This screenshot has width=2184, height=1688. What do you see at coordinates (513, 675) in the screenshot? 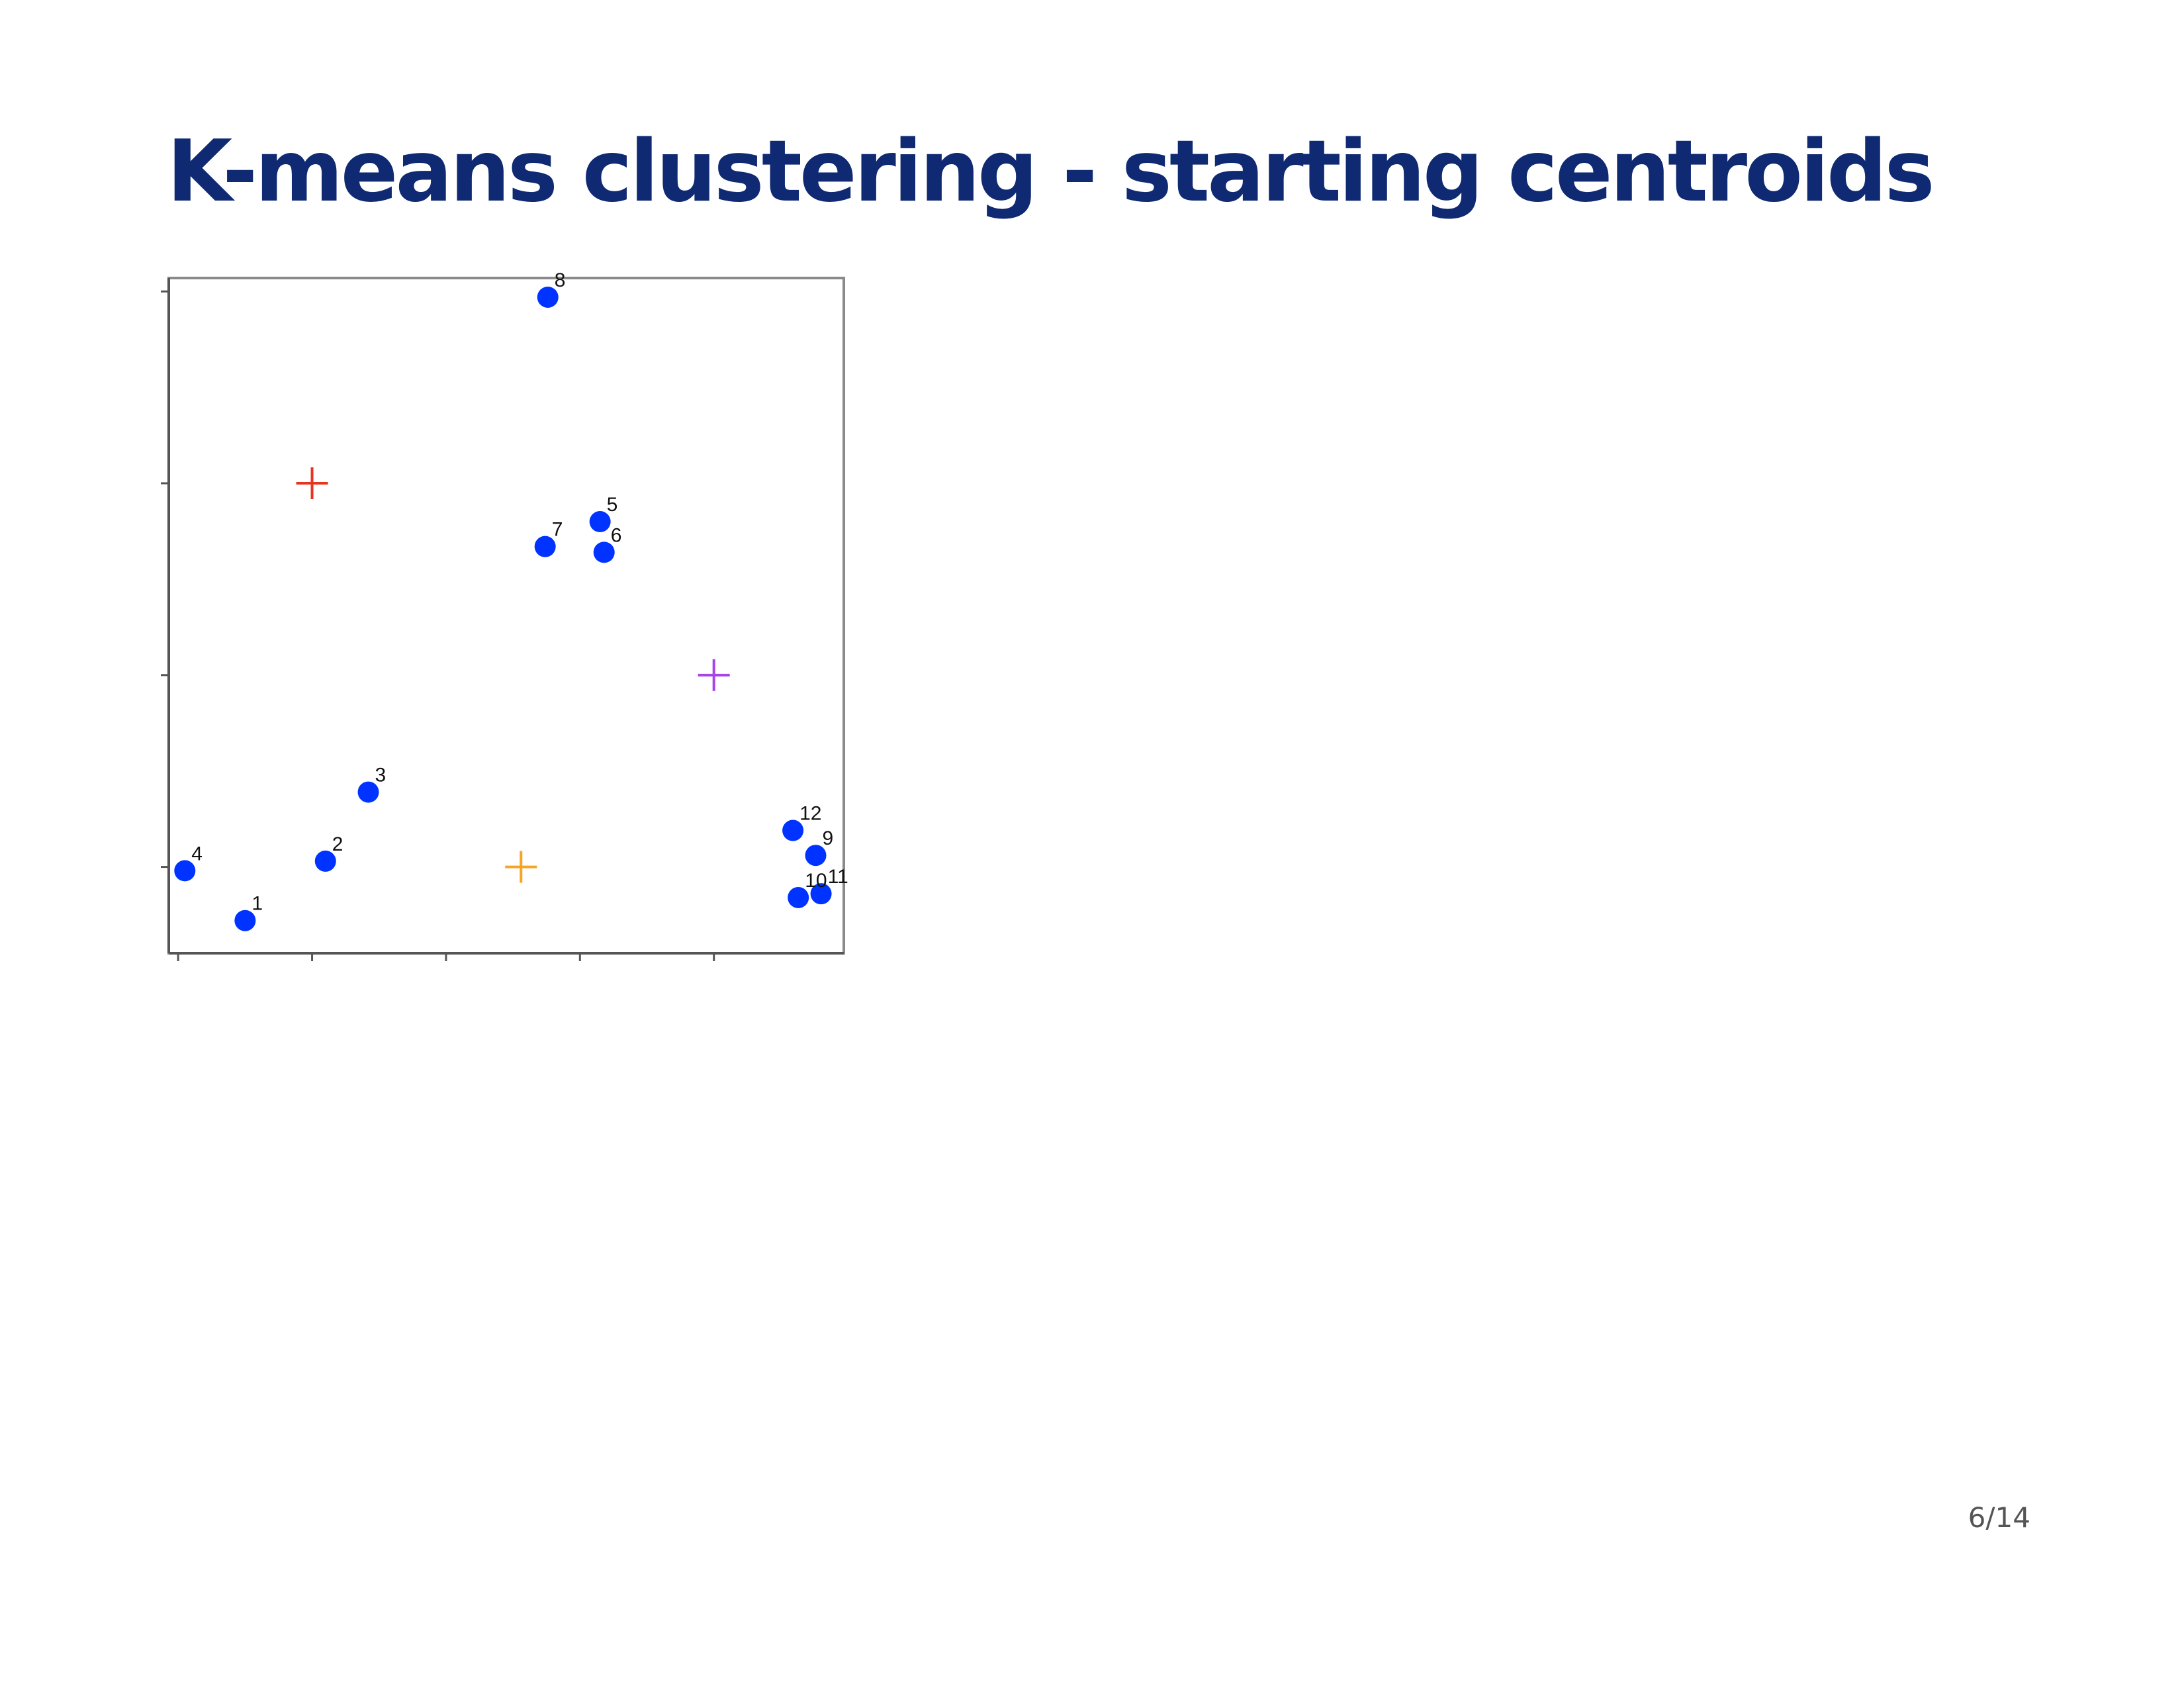
I see `centroid-markers` at bounding box center [513, 675].